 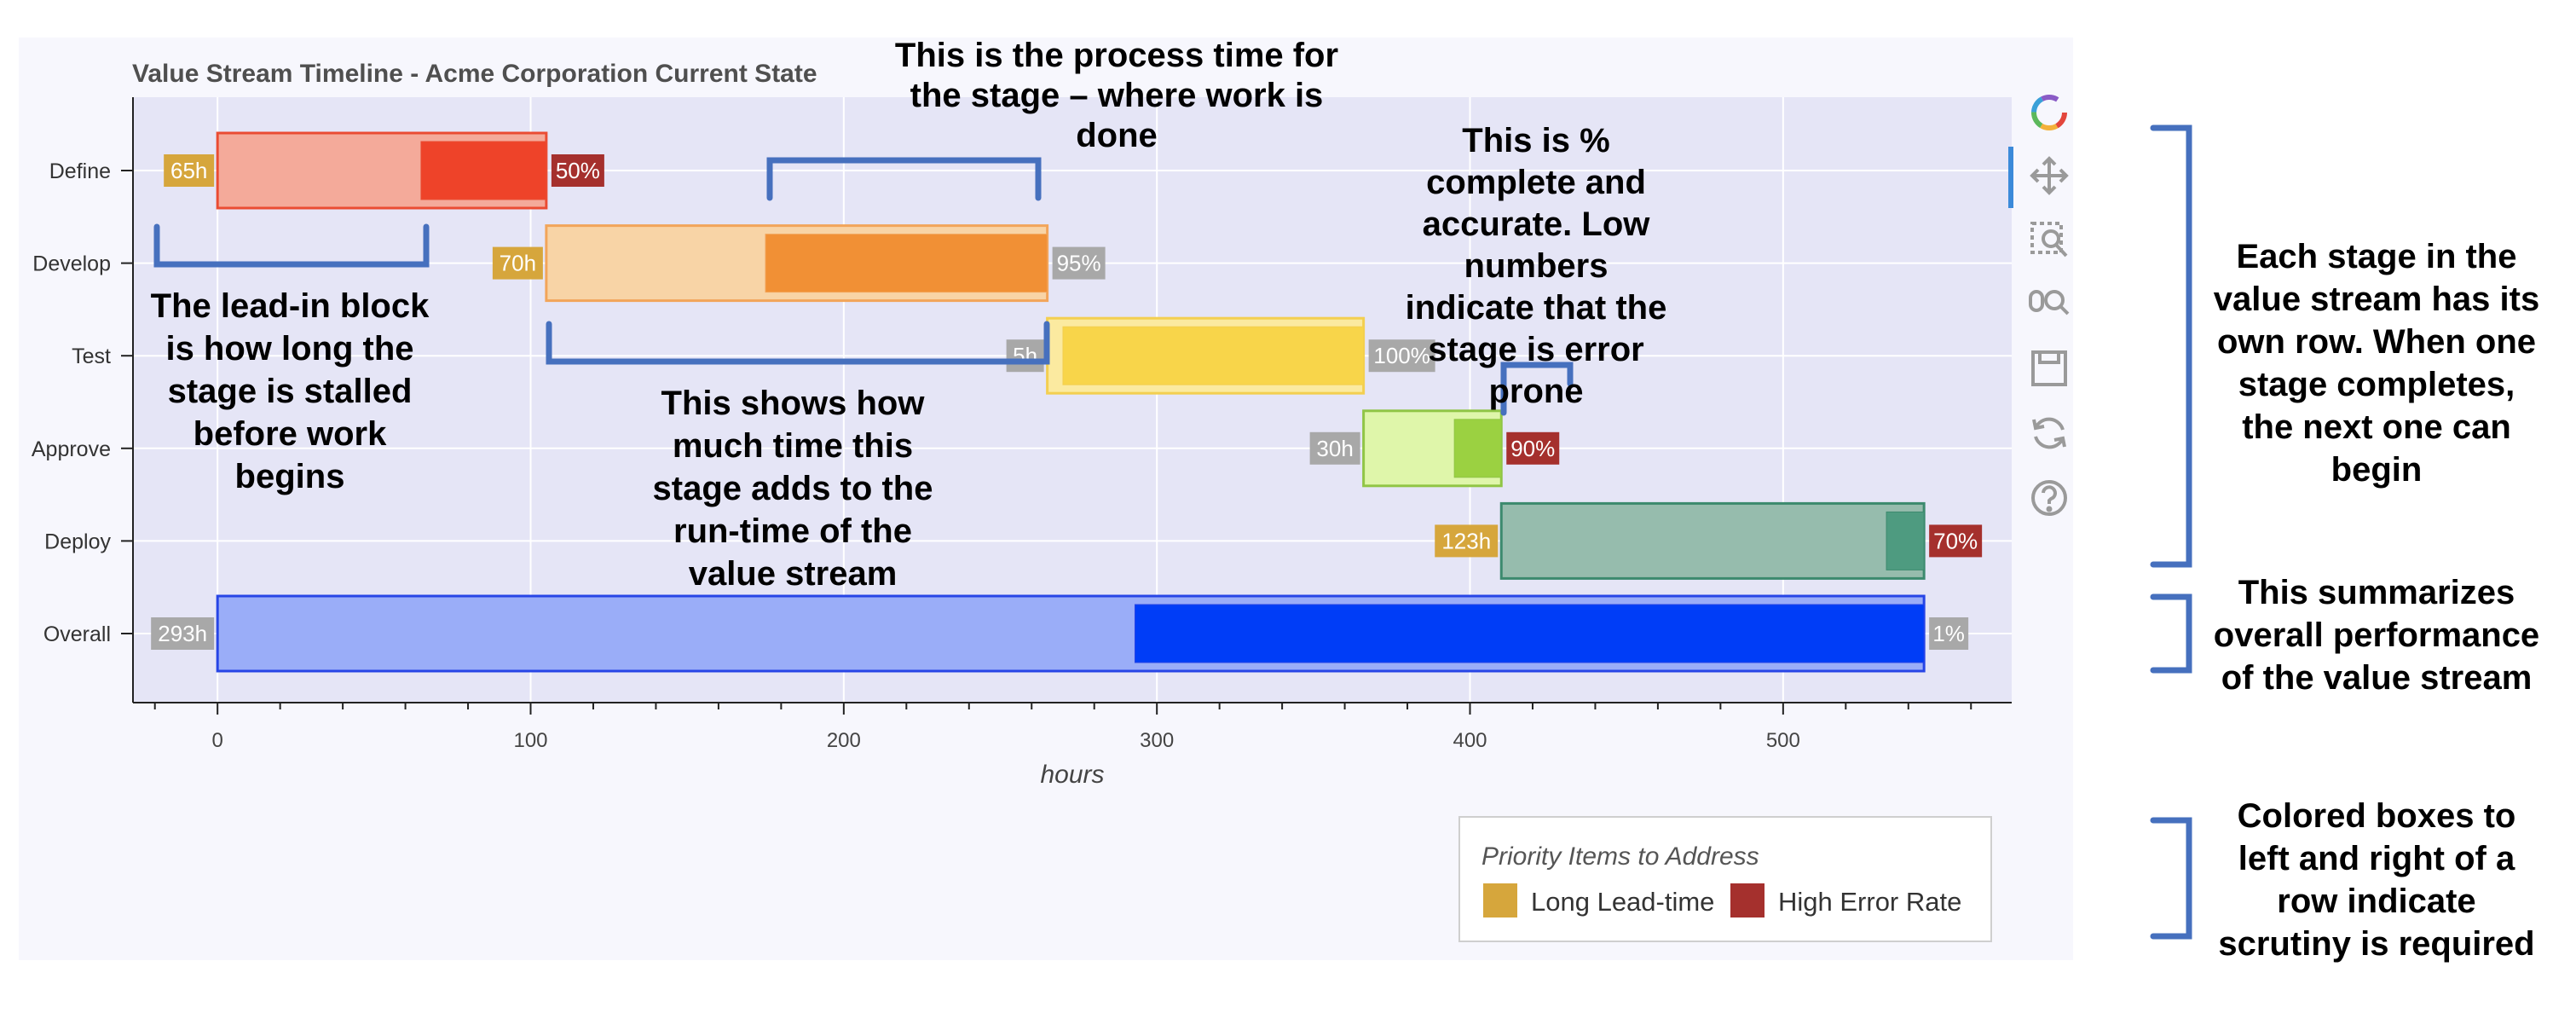 What do you see at coordinates (2049, 304) in the screenshot?
I see `wheel-zoom-icon` at bounding box center [2049, 304].